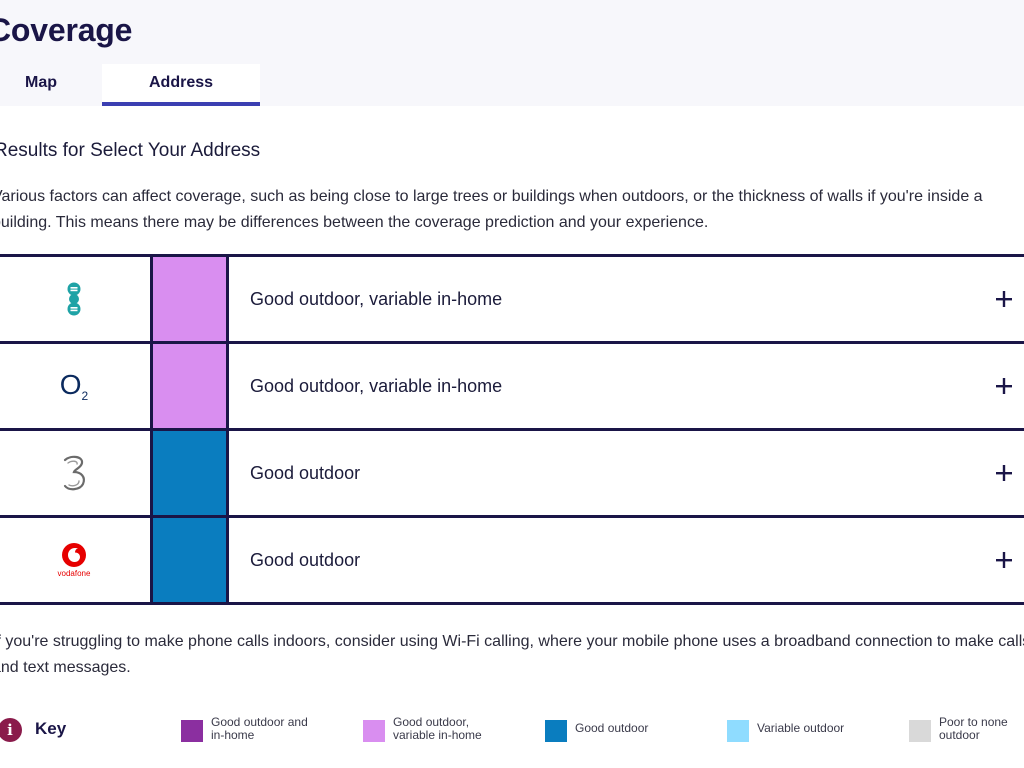 The width and height of the screenshot is (1024, 768). I want to click on three-logo-cell, so click(74, 473).